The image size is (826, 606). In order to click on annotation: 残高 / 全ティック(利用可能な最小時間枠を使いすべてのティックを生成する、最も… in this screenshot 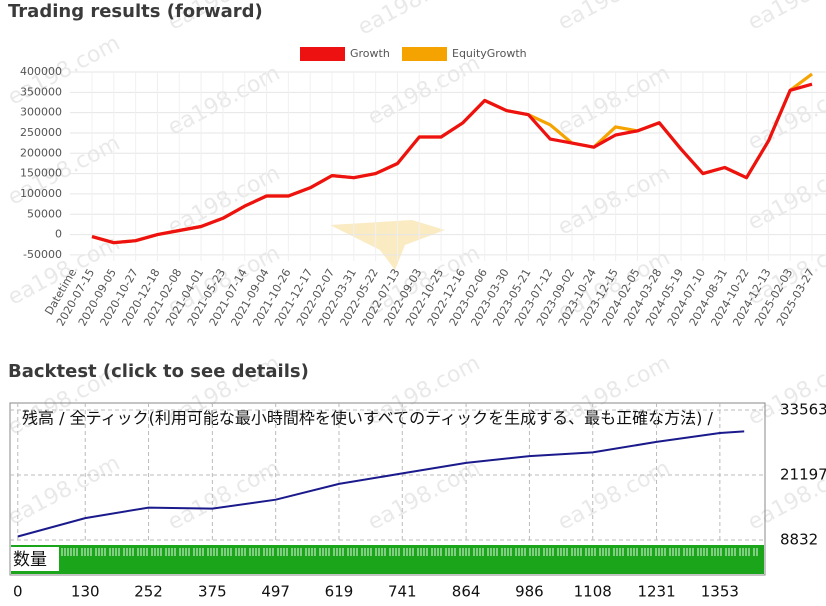, I will do `click(367, 418)`.